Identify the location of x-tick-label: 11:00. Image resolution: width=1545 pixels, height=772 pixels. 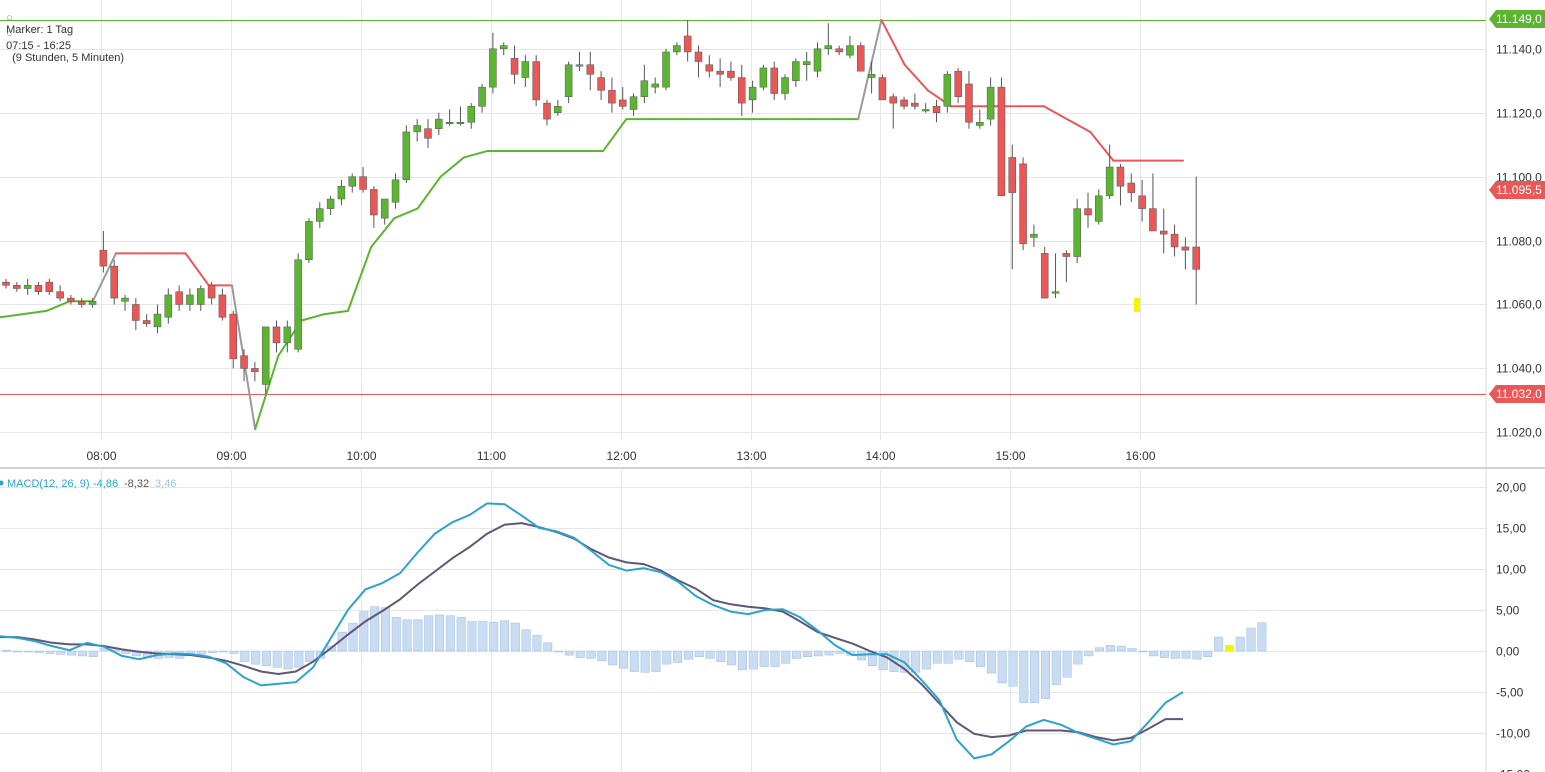
(491, 456).